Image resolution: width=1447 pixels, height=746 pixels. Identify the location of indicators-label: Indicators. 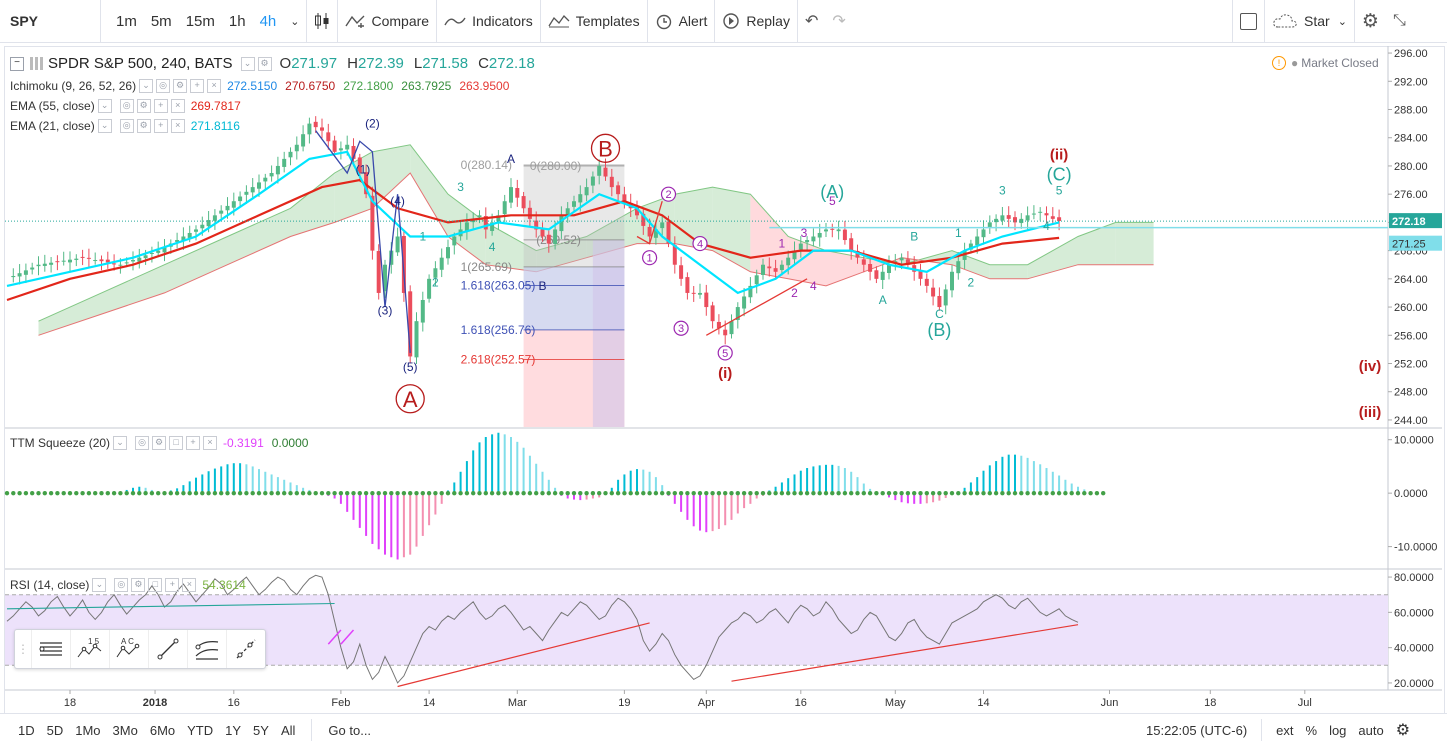
(502, 21).